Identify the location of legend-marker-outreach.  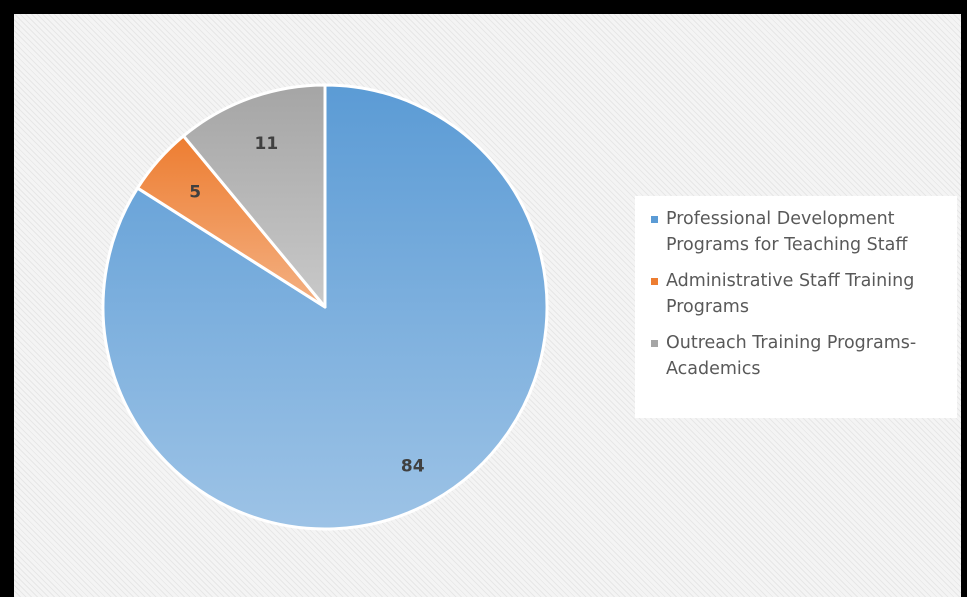
(654, 343).